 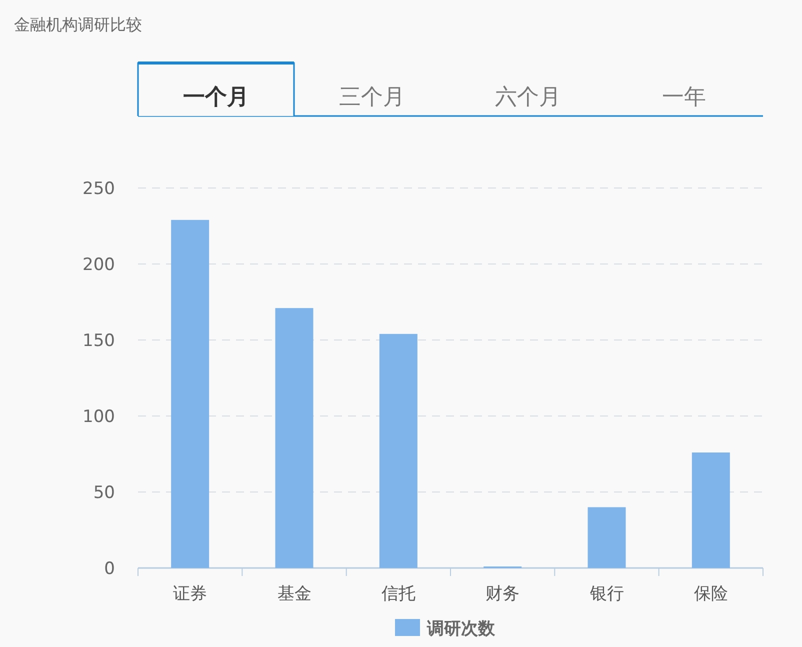 I want to click on x-tick-label: 保险, so click(x=711, y=594).